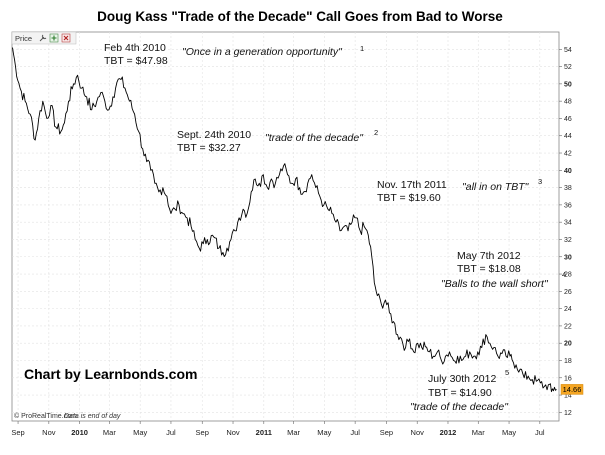  I want to click on y-tick-label: 54, so click(568, 50).